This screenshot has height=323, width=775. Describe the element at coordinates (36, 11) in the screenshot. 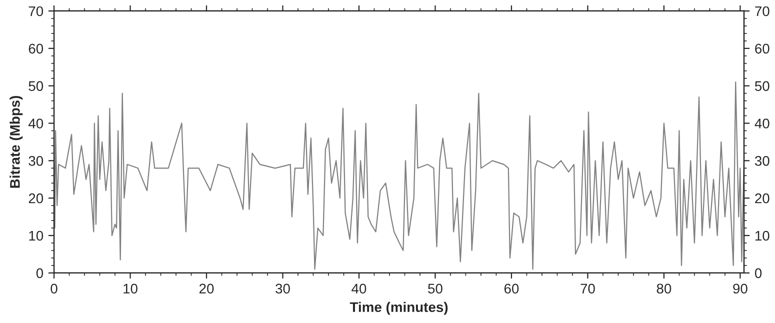

I see `y-tick-label: 70` at that location.